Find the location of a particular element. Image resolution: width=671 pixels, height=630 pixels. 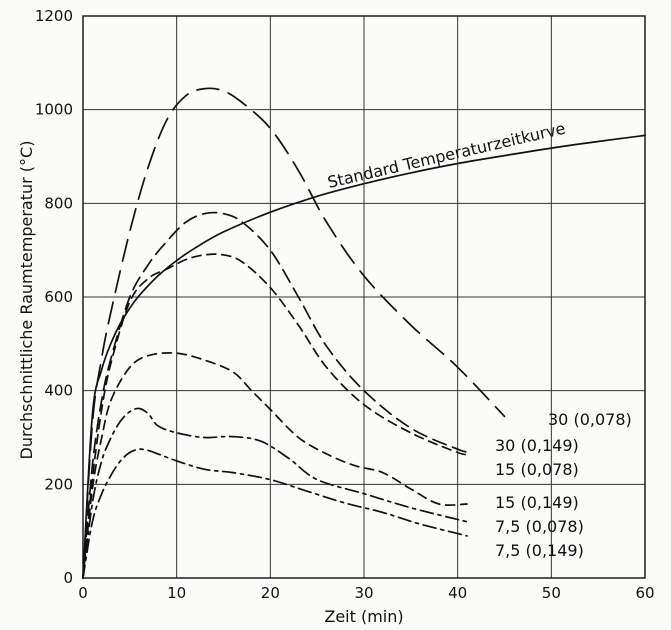

x-tick-label: 40 is located at coordinates (457, 593).